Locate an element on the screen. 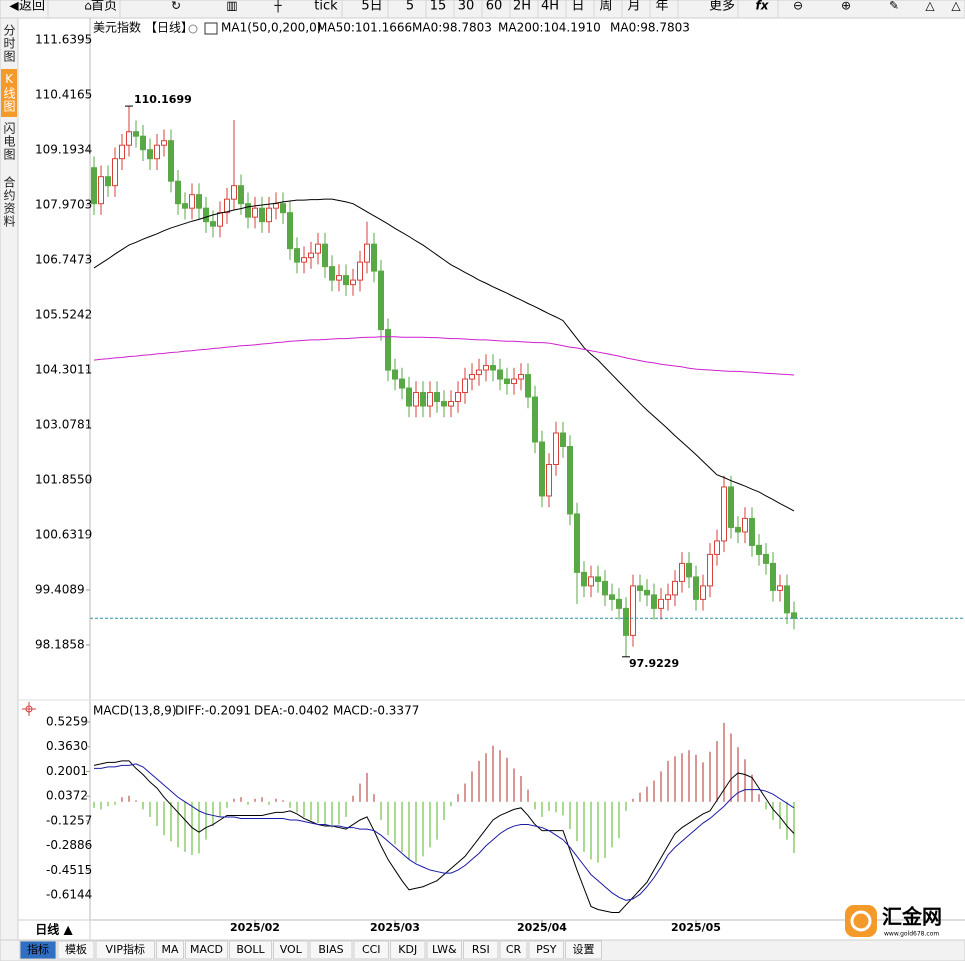 This screenshot has height=961, width=965. period-button: 日线 ▲ is located at coordinates (54, 929).